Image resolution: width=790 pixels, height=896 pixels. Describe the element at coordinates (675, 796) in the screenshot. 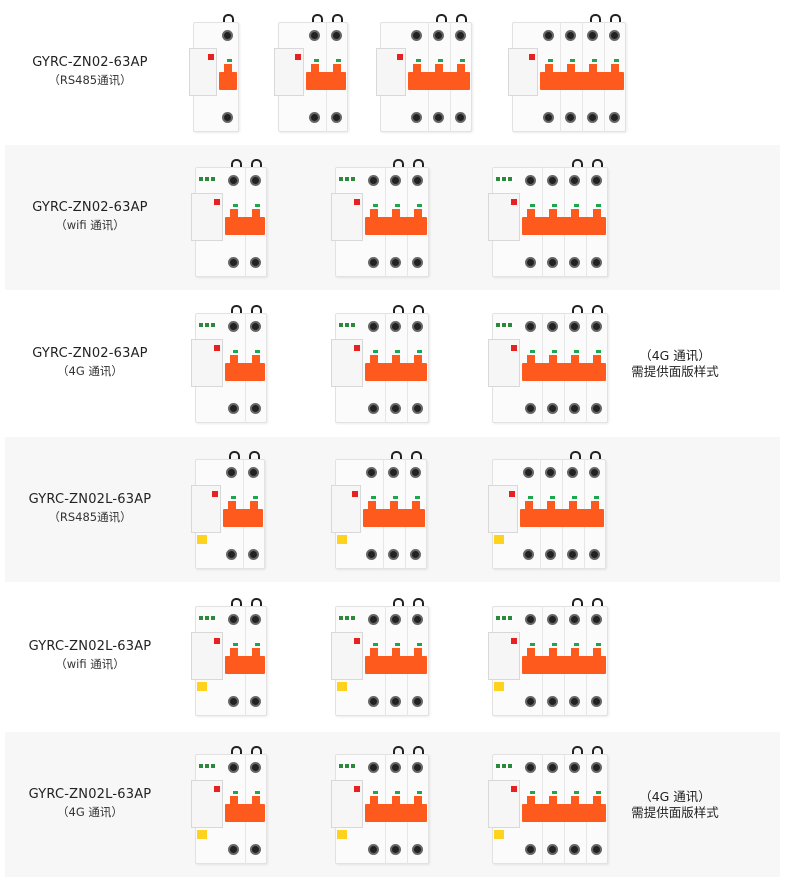

I see `note-line: （4G 通讯）` at that location.